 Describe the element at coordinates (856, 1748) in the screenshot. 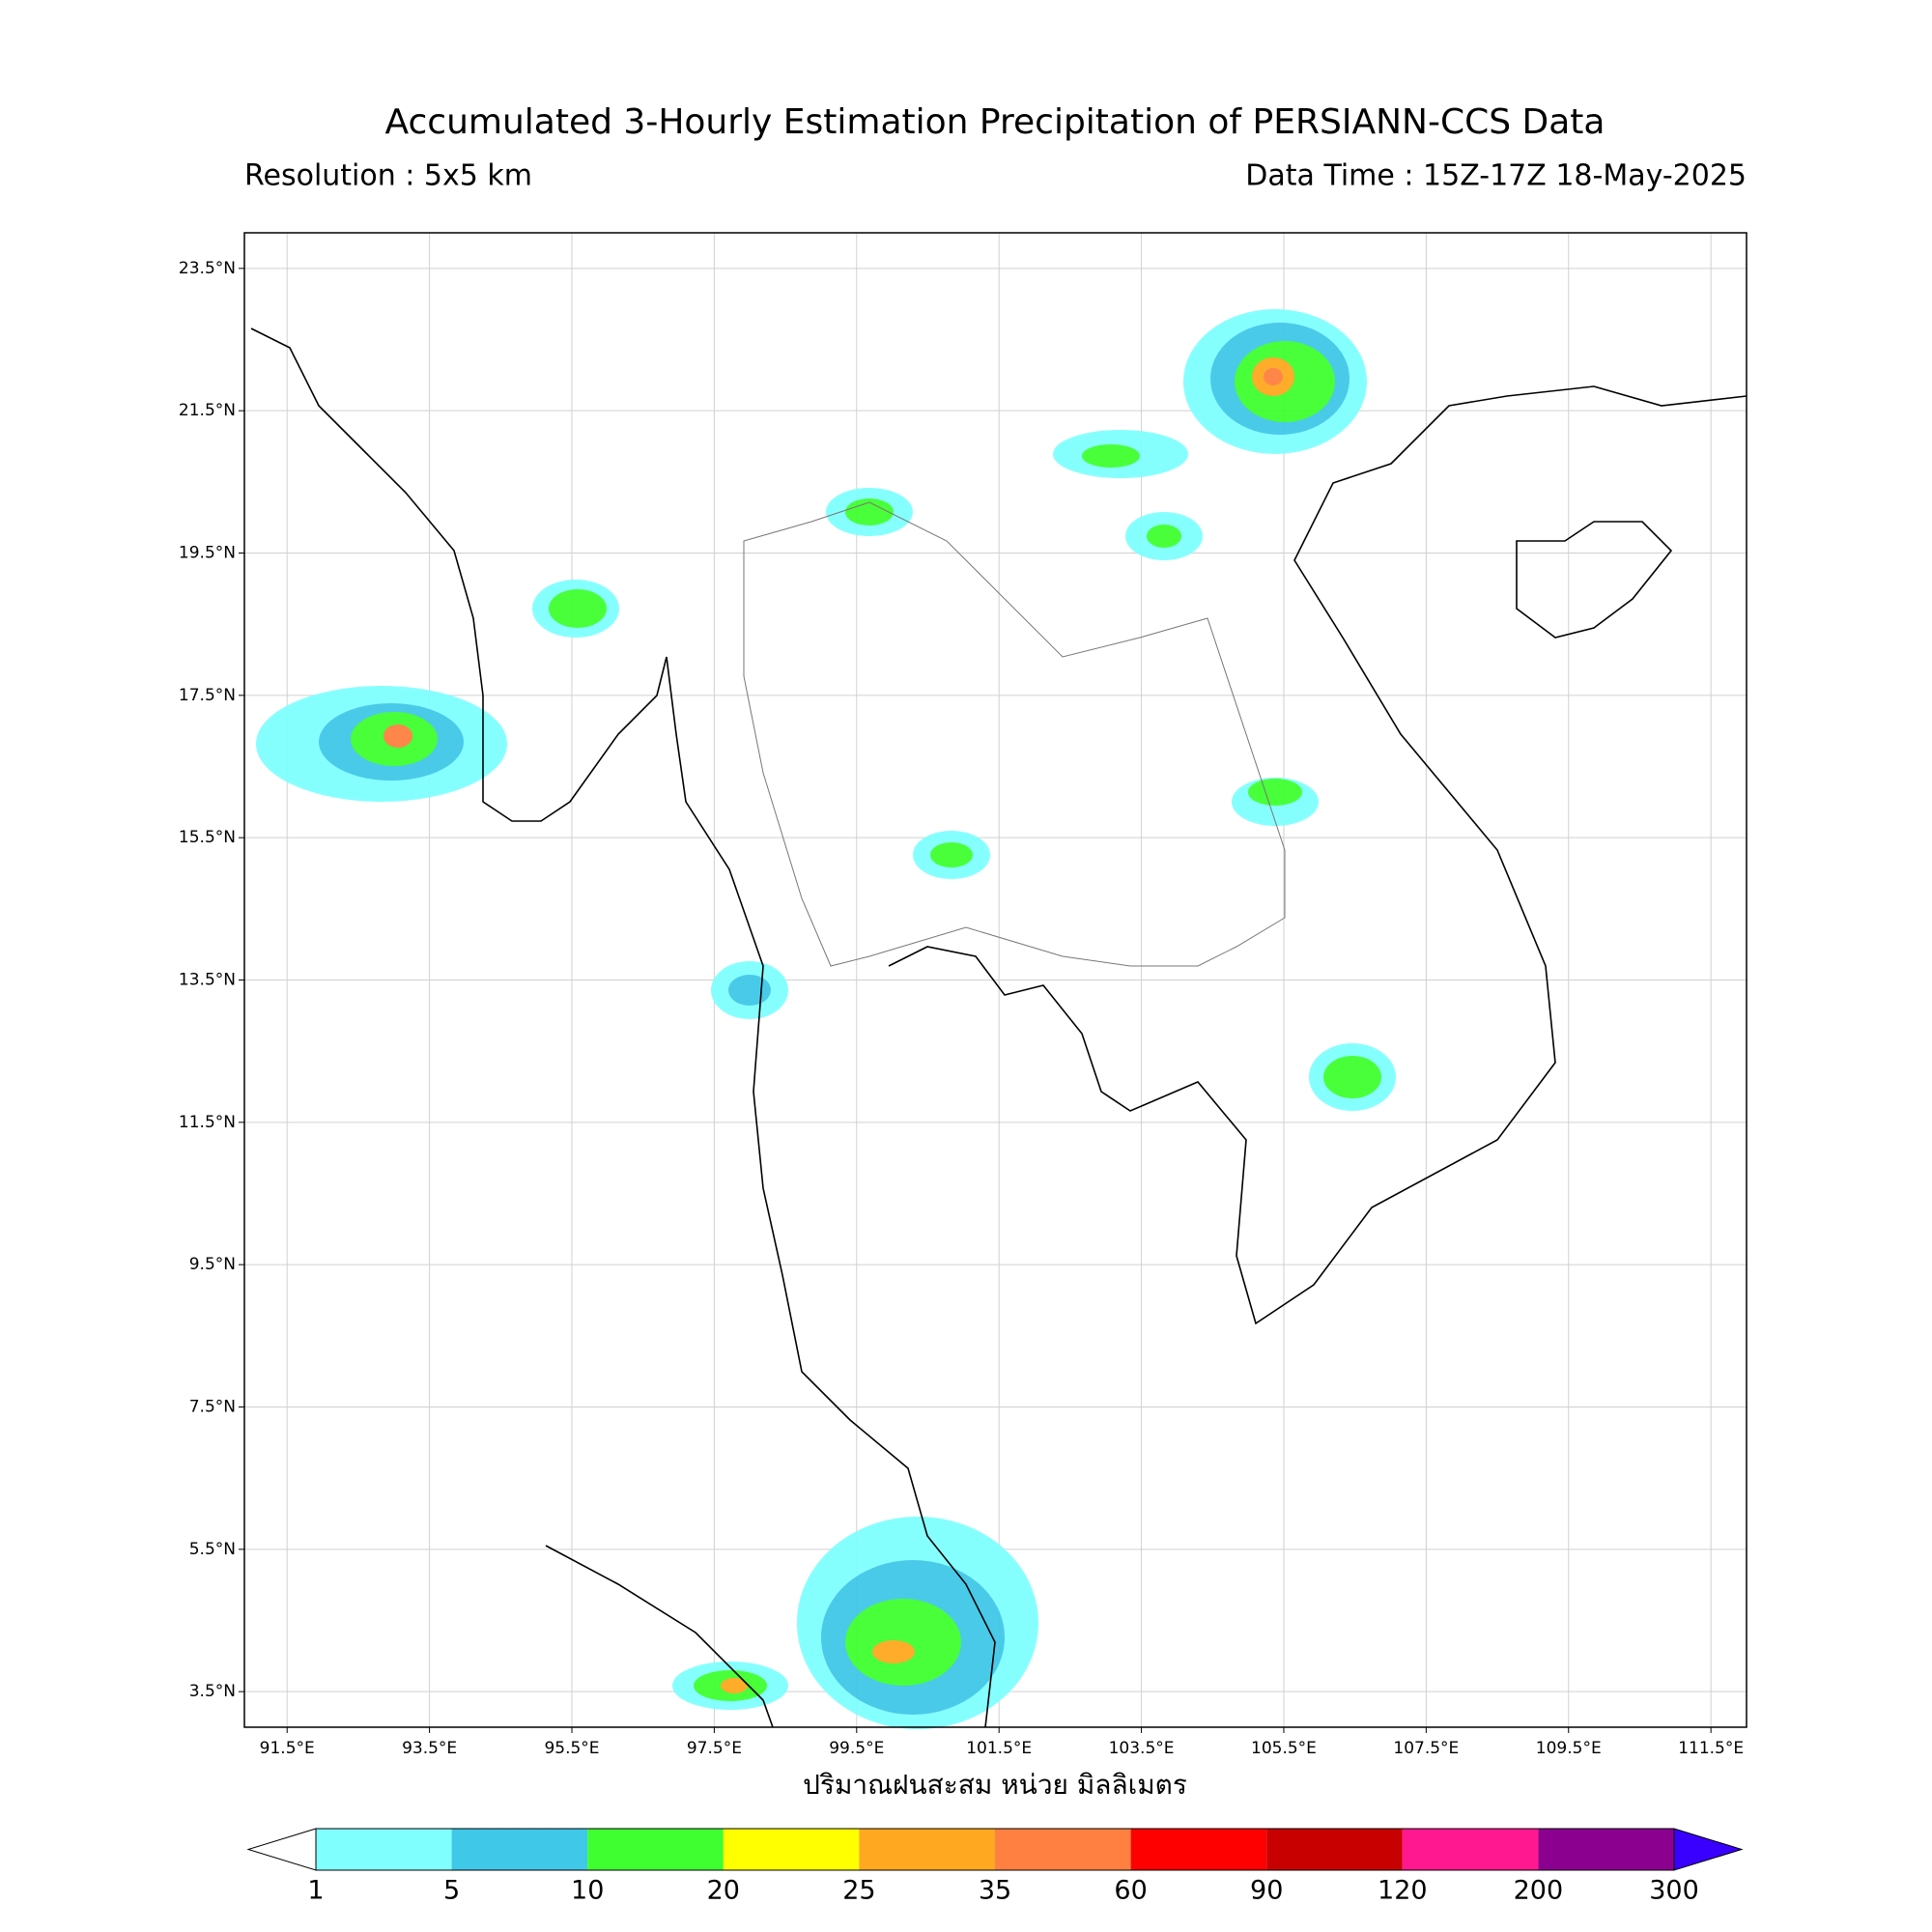

I see `lon-tick-label: 99.5°E` at that location.